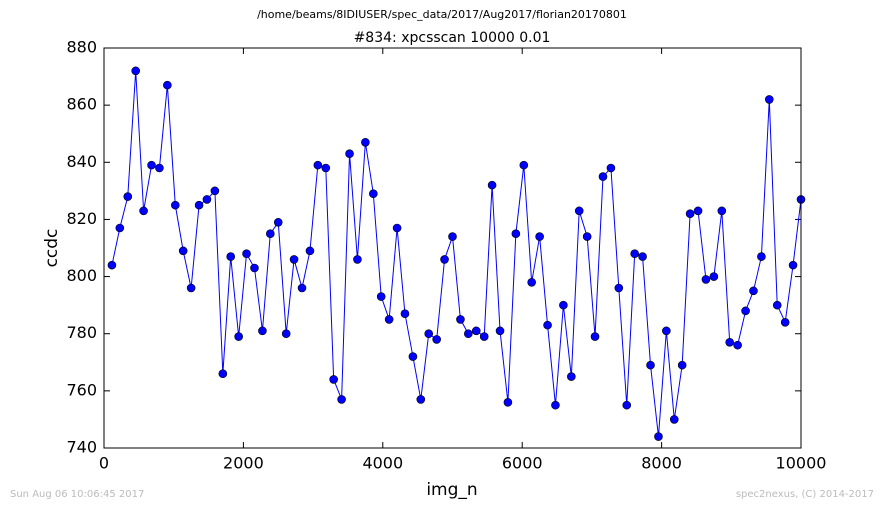 This screenshot has height=509, width=884. I want to click on y-tick-label: 820, so click(81, 218).